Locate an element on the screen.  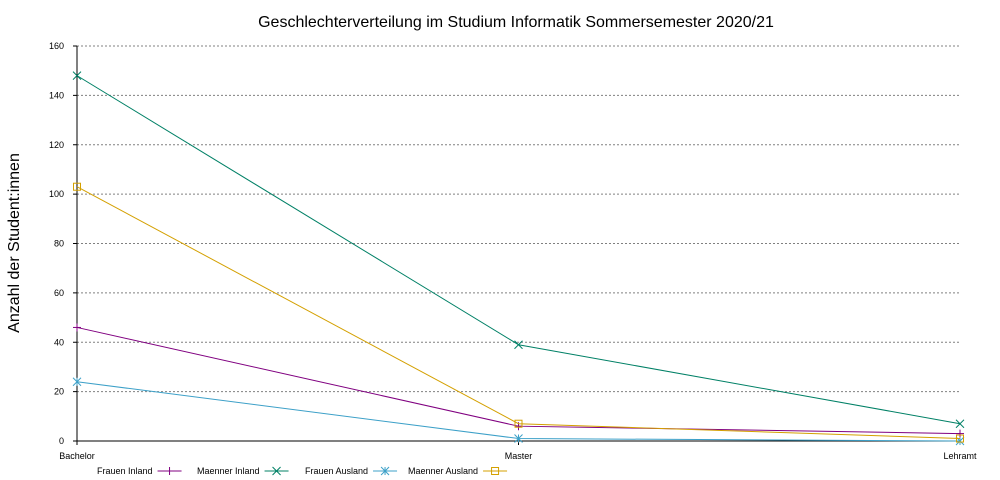
legend-label: Maenner Ausland is located at coordinates (443, 471).